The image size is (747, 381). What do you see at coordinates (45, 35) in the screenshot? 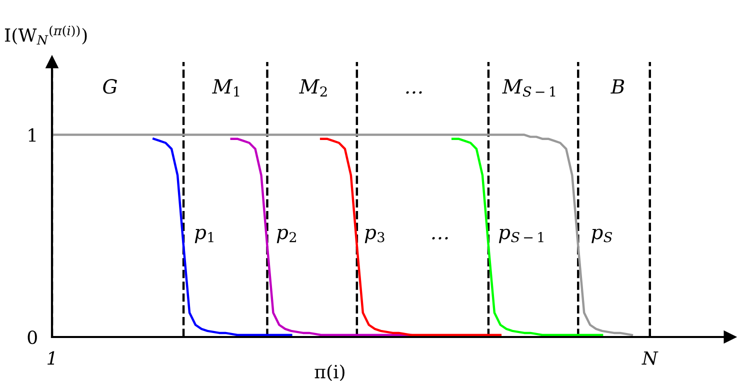
I see `y-axis-title: I(W$_{N}$$^{(π(i))}$)` at bounding box center [45, 35].